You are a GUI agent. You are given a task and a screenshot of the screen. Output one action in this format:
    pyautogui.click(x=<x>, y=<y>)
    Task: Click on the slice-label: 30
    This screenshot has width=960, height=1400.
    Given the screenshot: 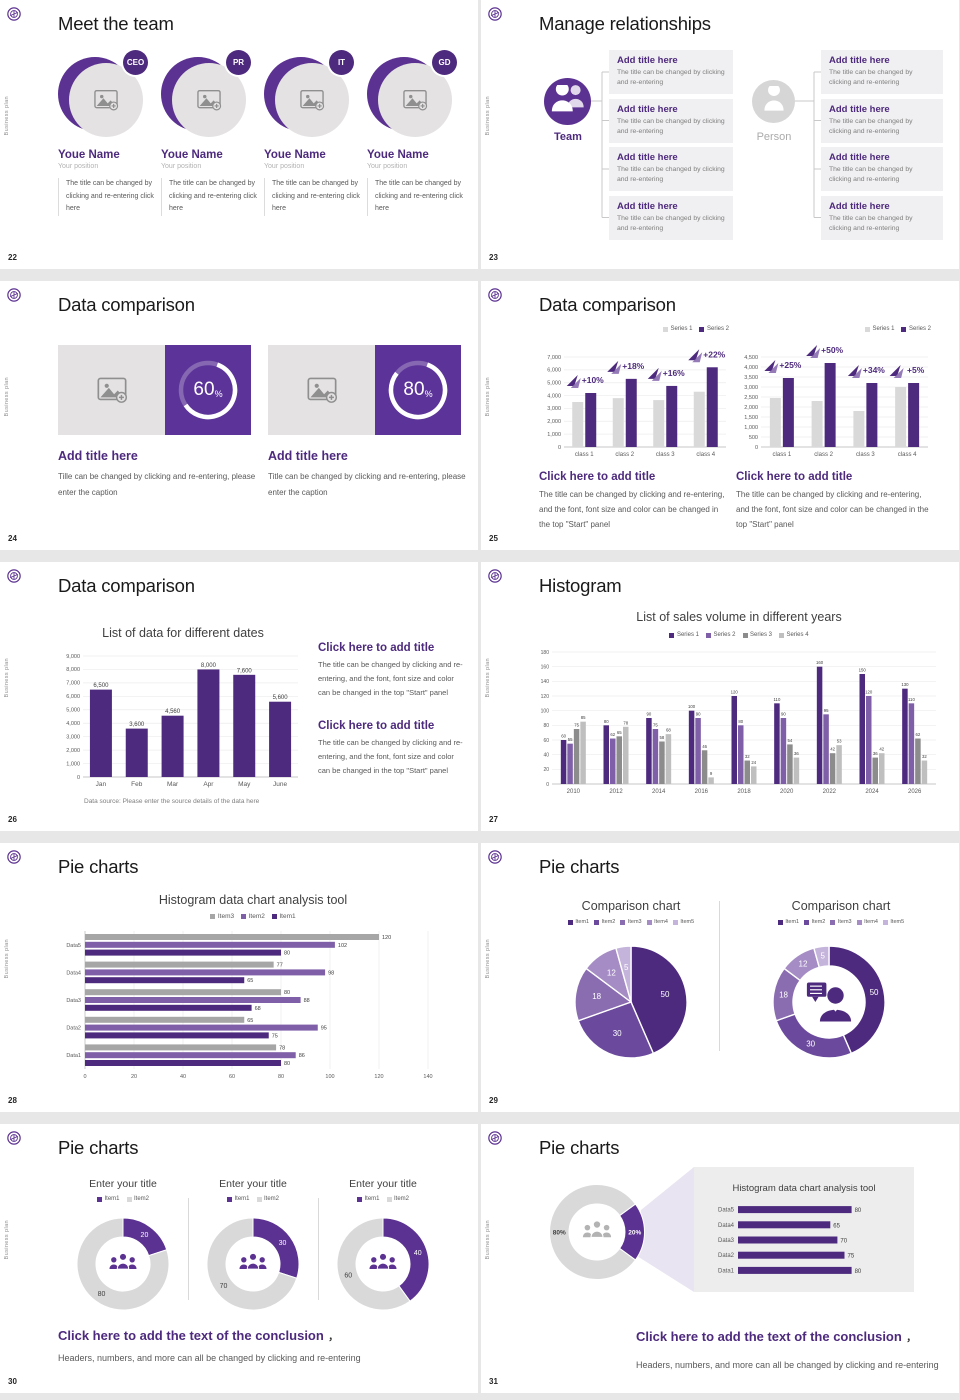 What is the action you would take?
    pyautogui.click(x=283, y=1243)
    